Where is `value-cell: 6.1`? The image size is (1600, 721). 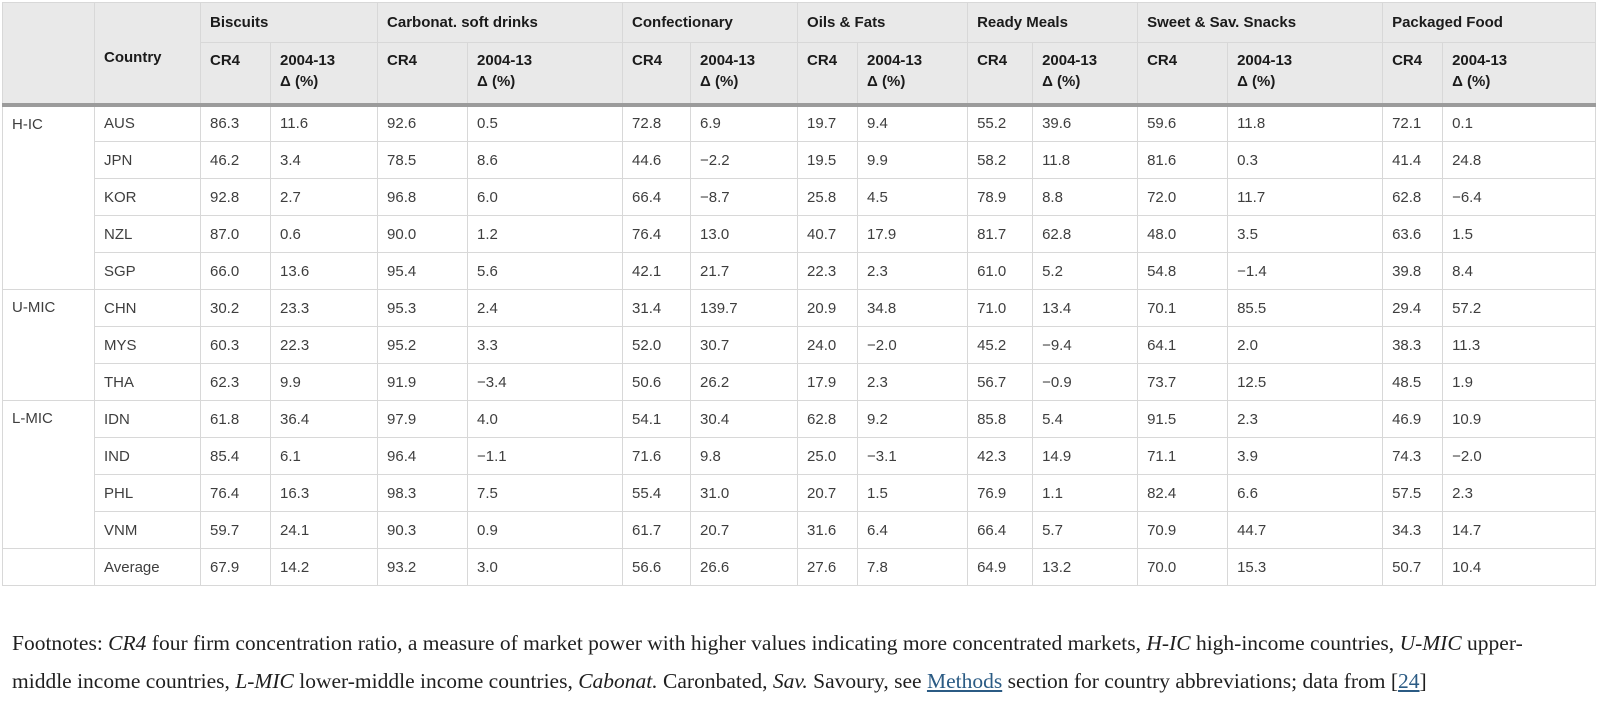
value-cell: 6.1 is located at coordinates (324, 456).